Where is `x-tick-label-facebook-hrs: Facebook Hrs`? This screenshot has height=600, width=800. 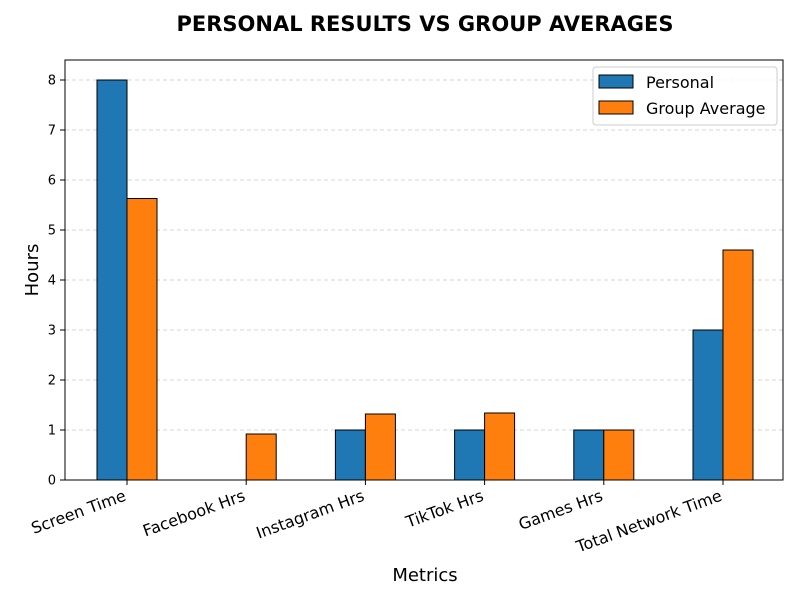
x-tick-label-facebook-hrs: Facebook Hrs is located at coordinates (193, 513).